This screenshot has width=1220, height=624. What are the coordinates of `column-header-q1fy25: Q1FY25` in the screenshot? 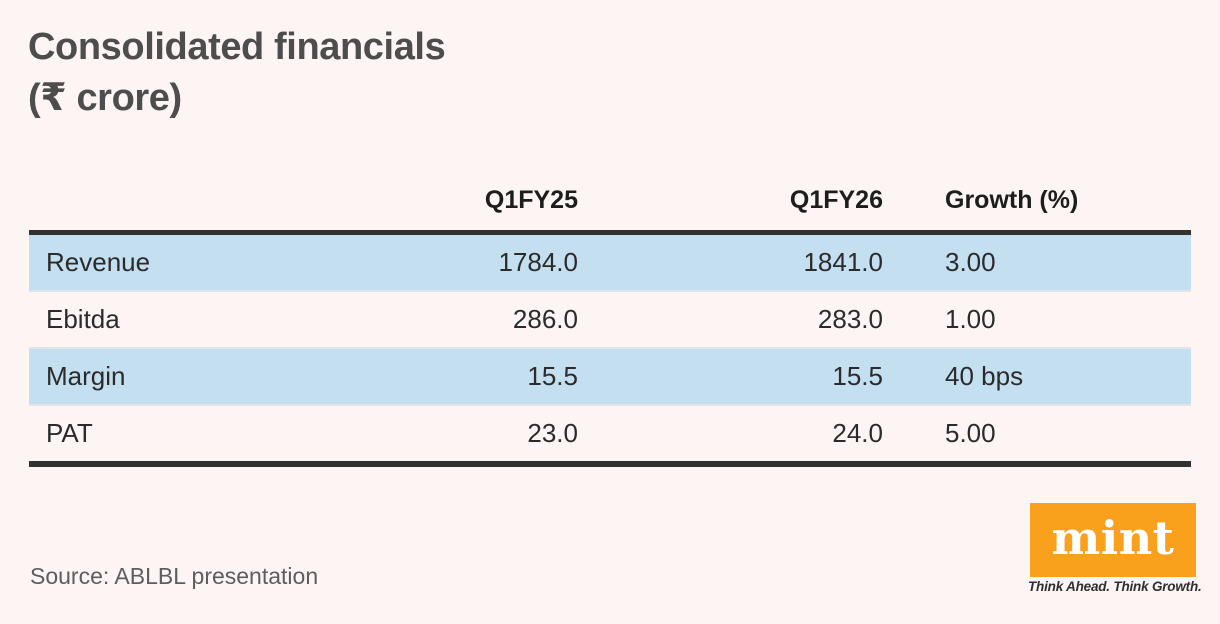 It's located at (531, 200).